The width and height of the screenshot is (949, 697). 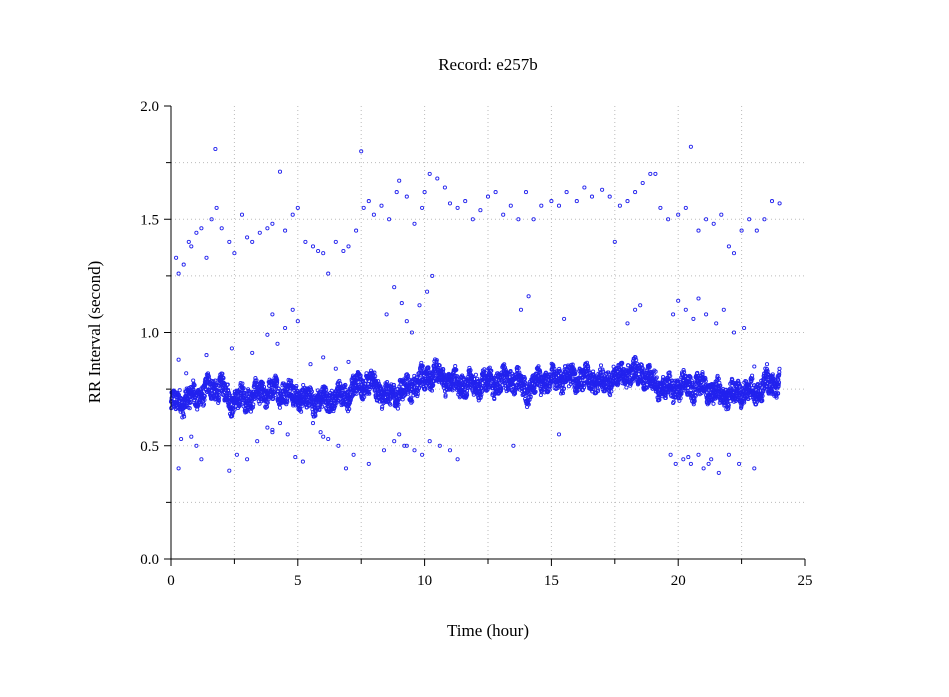 I want to click on y-axis-label: RR Interval (second), so click(x=94, y=332).